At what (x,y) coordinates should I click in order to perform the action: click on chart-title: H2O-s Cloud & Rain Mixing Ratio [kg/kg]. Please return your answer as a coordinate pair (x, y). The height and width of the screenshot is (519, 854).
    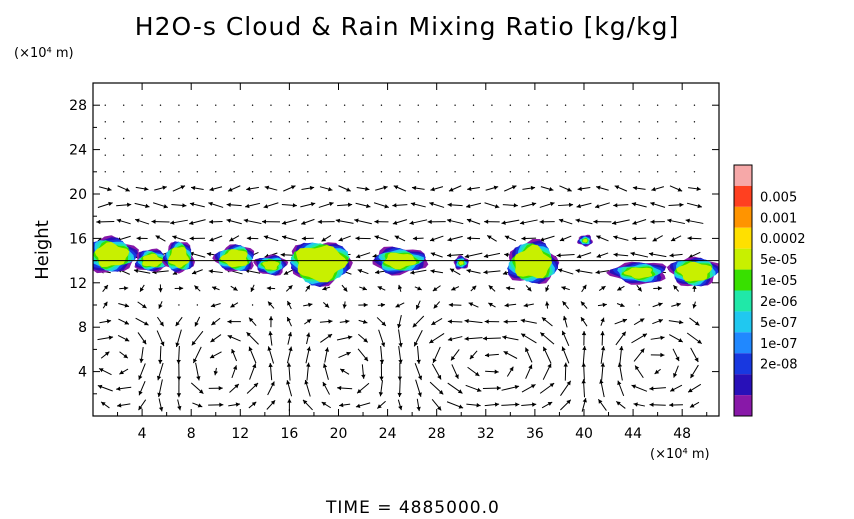
    Looking at the image, I should click on (407, 26).